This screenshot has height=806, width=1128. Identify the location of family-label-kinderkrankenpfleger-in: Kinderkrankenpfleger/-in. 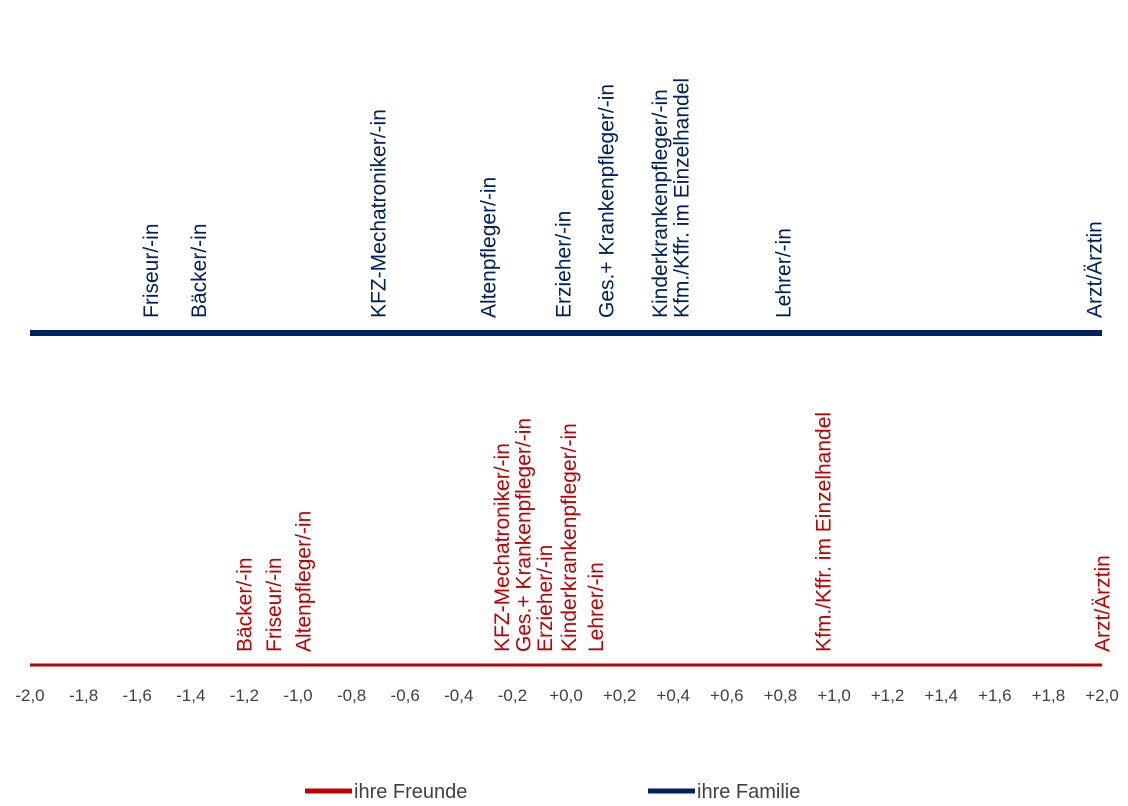
(660, 203).